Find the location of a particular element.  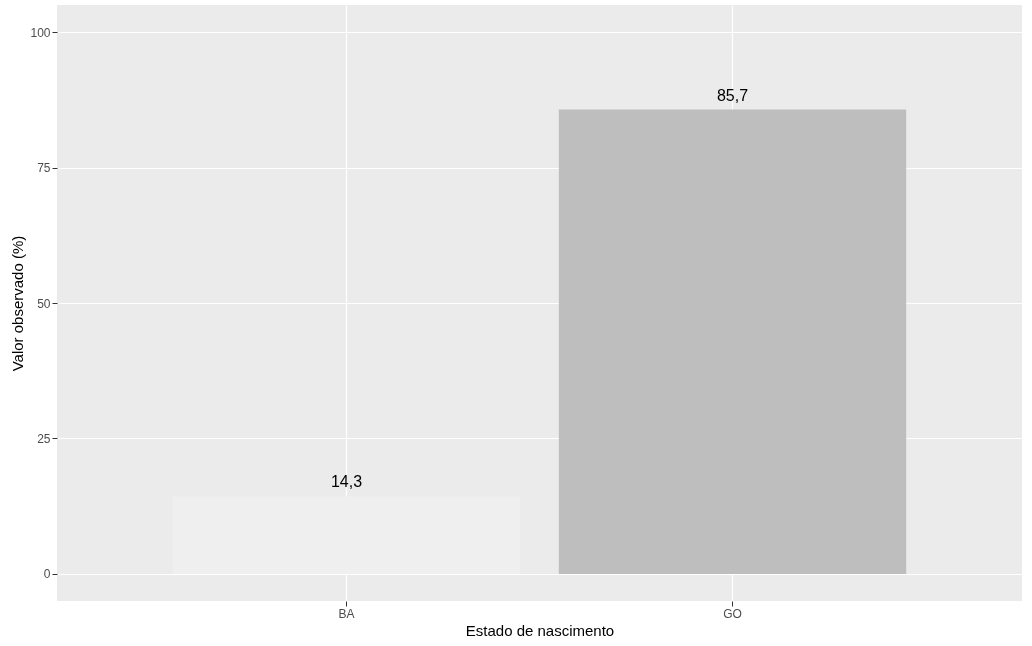

y-tick-label: 100 is located at coordinates (40, 32).